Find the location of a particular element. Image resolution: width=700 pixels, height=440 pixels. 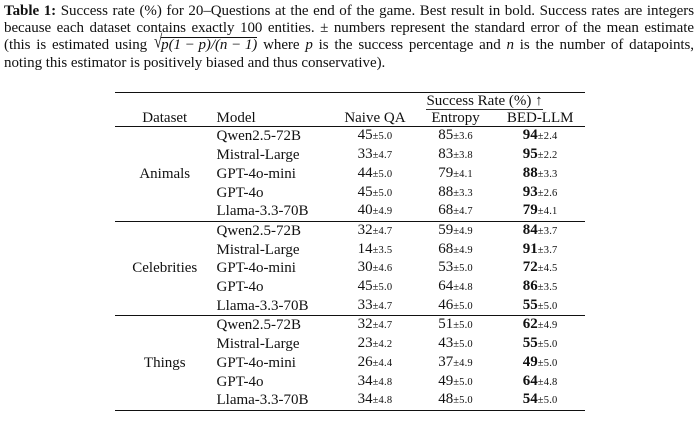

success-value: 94 is located at coordinates (530, 135).